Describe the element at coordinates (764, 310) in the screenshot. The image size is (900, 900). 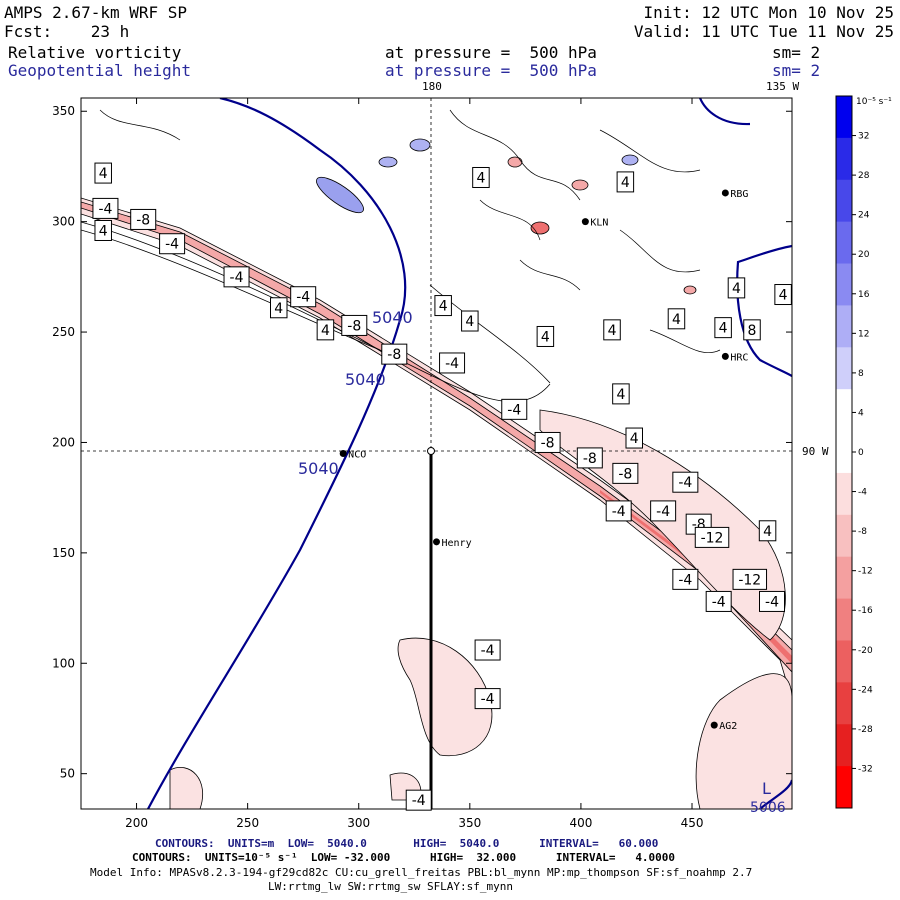
I see `height-contour-5040-east` at that location.